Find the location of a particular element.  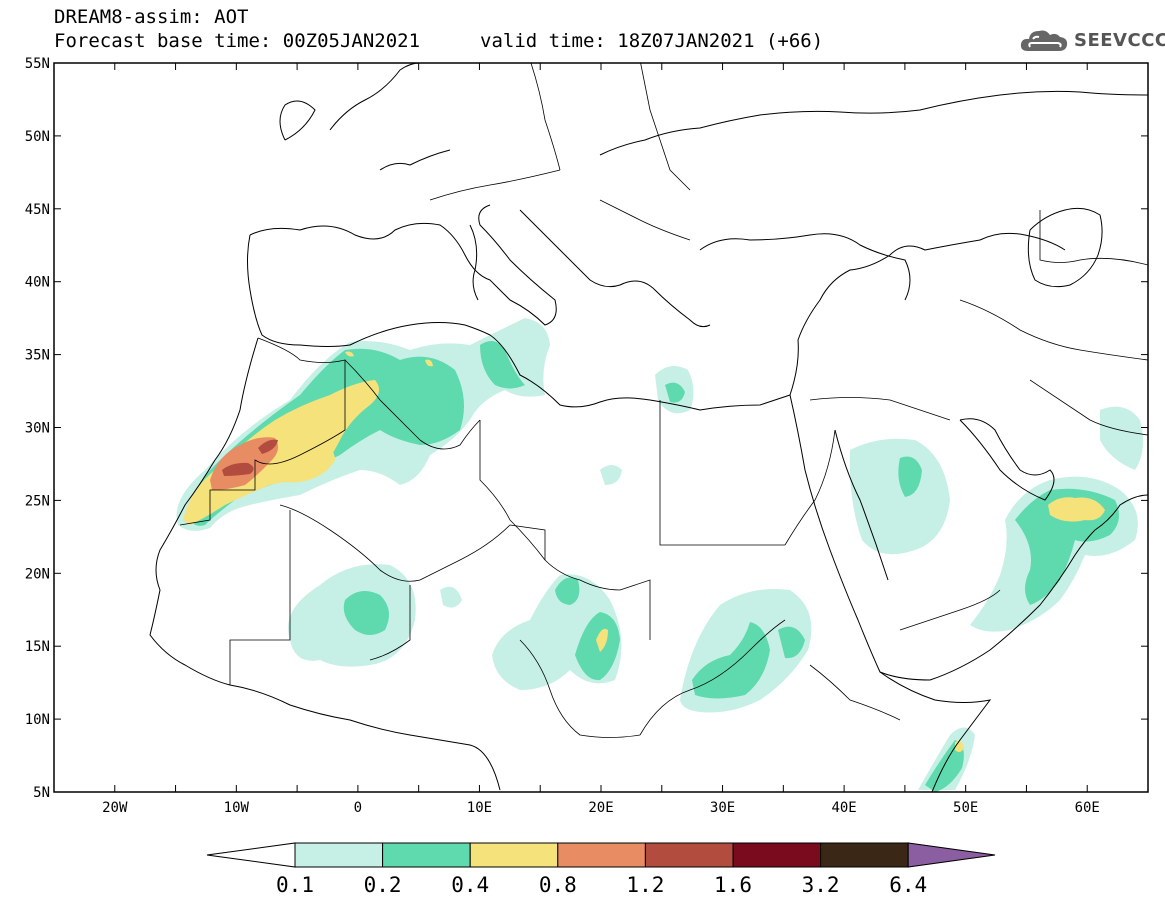

lat-label: 40N is located at coordinates (37, 283).